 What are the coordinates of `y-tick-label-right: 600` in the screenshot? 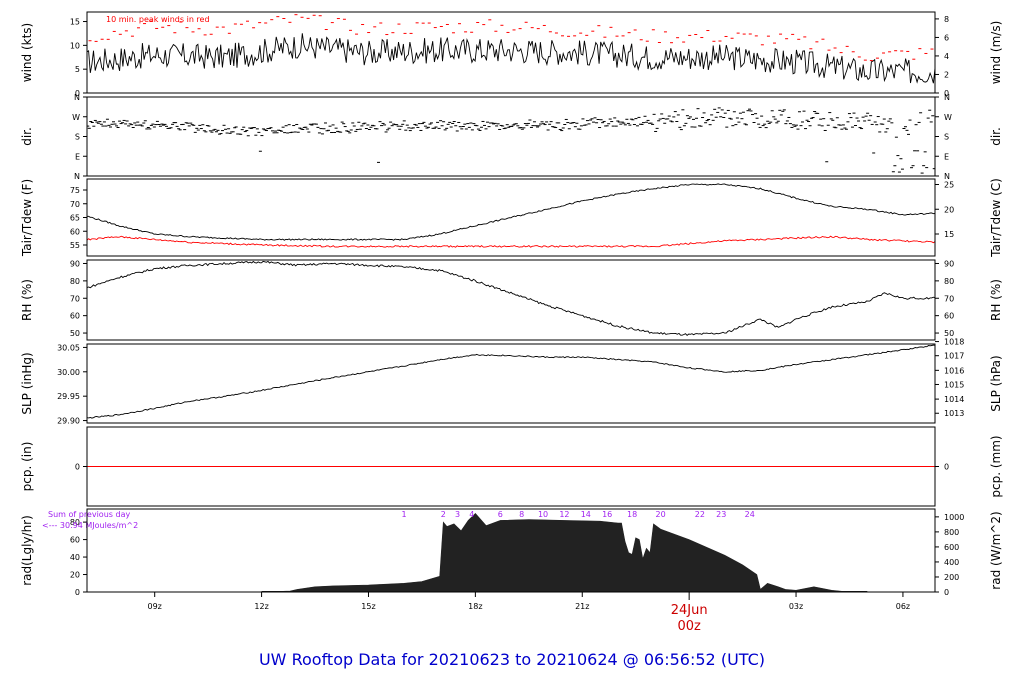 It's located at (951, 547).